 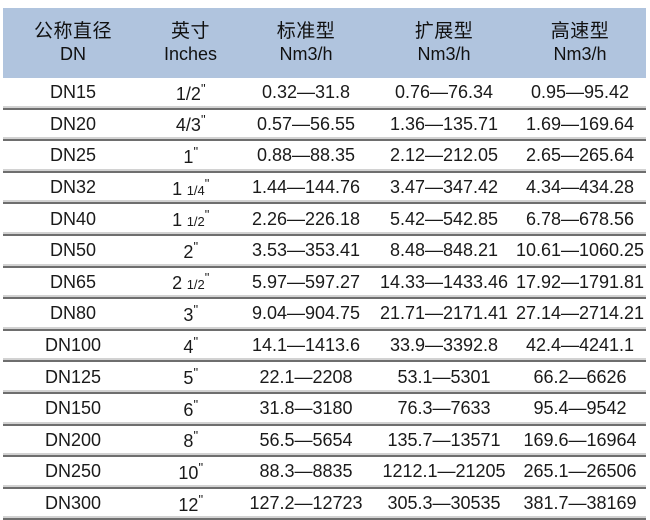 What do you see at coordinates (306, 43) in the screenshot?
I see `column-header-standard-type: 标准型 Nm3/h` at bounding box center [306, 43].